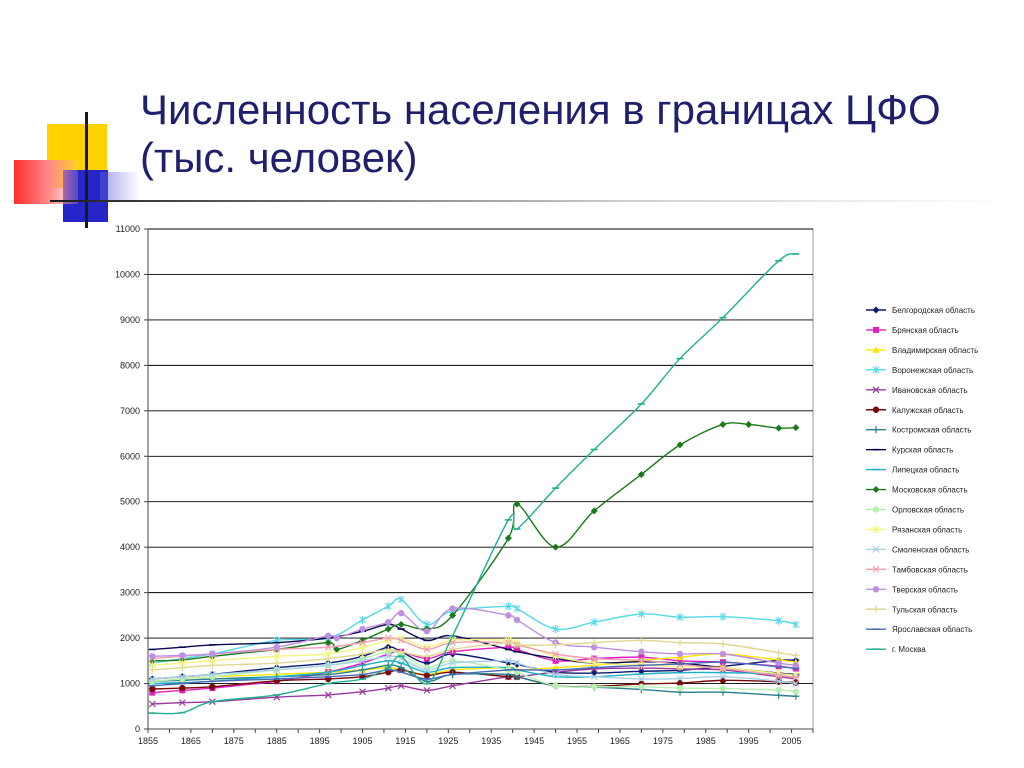 The width and height of the screenshot is (1024, 768). I want to click on x-tick-label: 2005, so click(792, 741).